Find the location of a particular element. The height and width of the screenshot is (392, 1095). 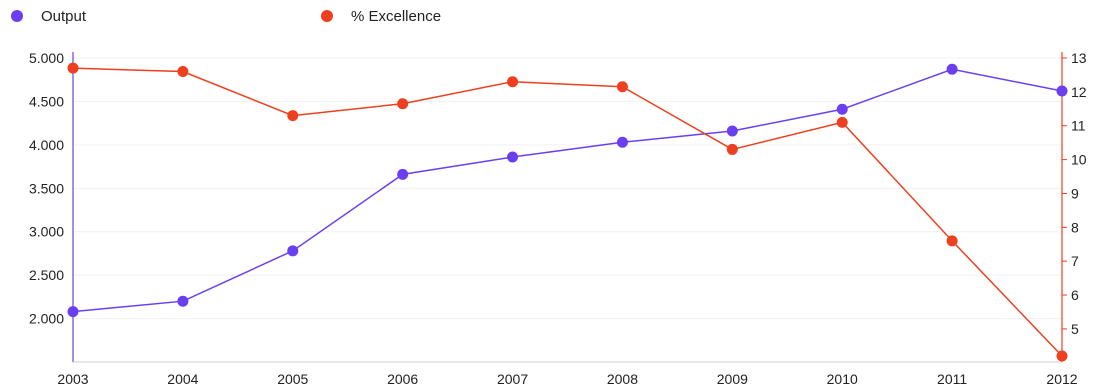

point-excellence-2003 is located at coordinates (73, 68).